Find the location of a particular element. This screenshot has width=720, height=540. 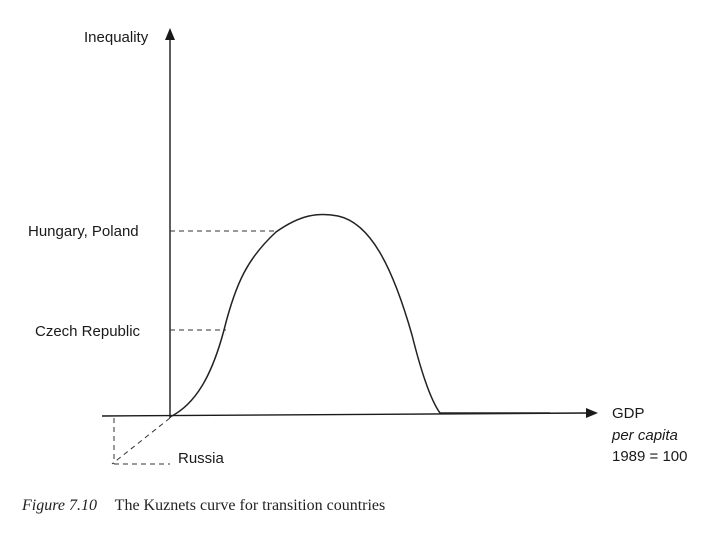

level-label-czech-republic: Czech Republic is located at coordinates (88, 331).